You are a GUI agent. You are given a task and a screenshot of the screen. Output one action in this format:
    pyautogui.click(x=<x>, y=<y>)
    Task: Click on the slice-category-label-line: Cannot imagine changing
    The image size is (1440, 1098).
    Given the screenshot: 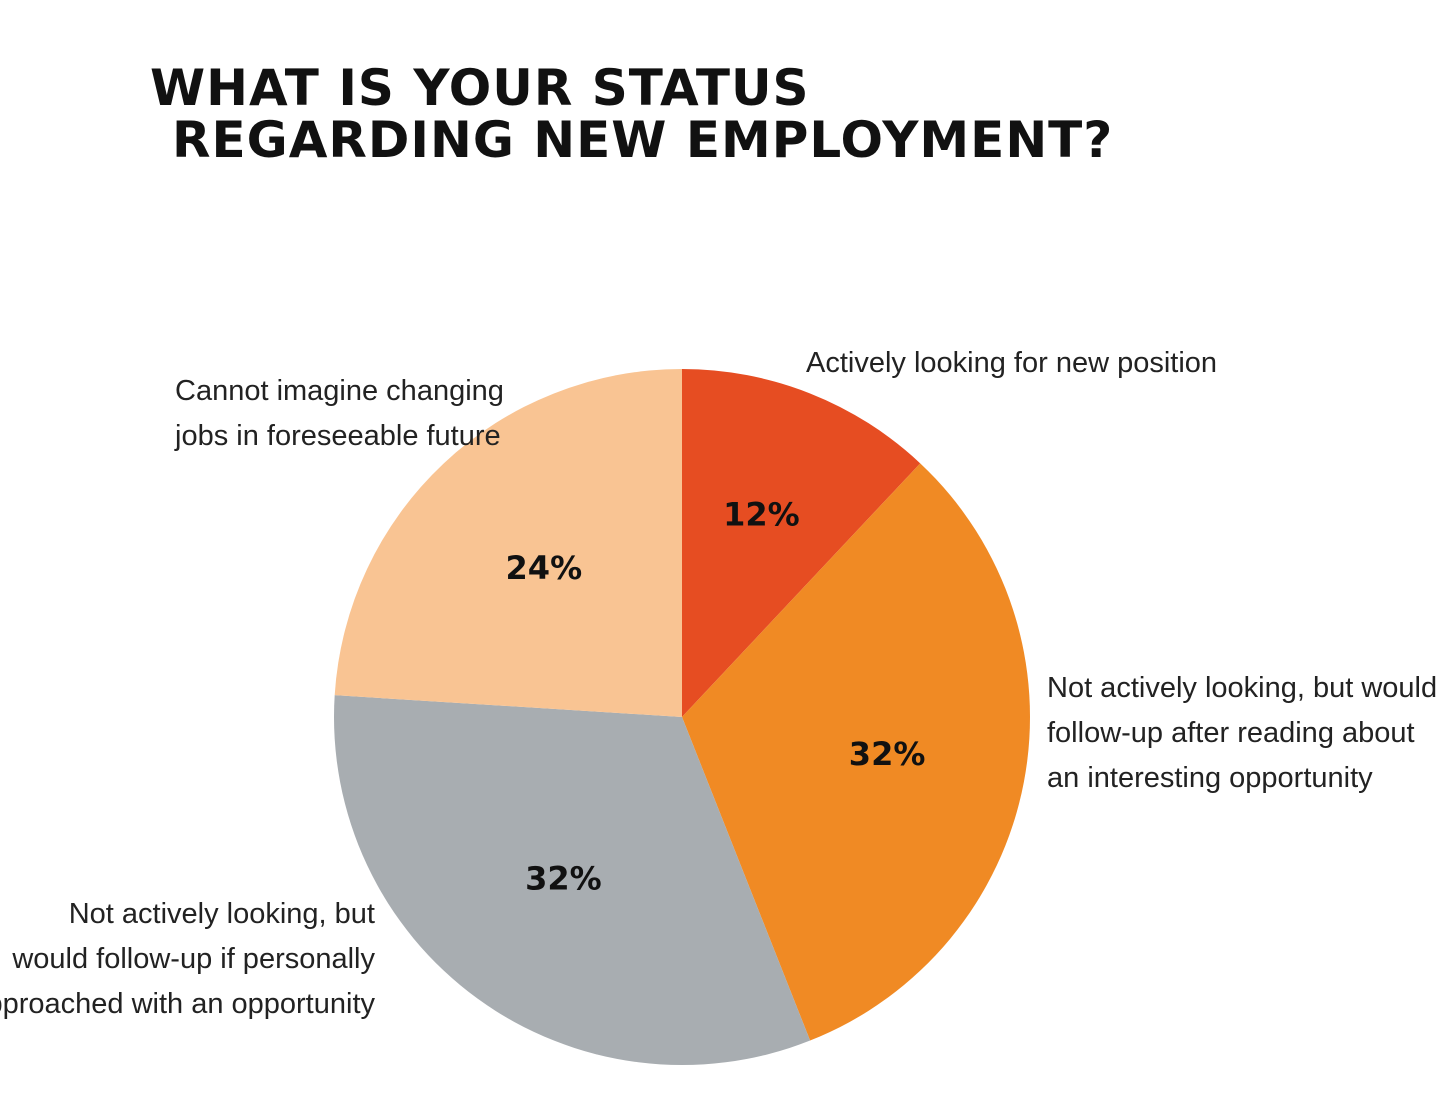 What is the action you would take?
    pyautogui.click(x=339, y=391)
    